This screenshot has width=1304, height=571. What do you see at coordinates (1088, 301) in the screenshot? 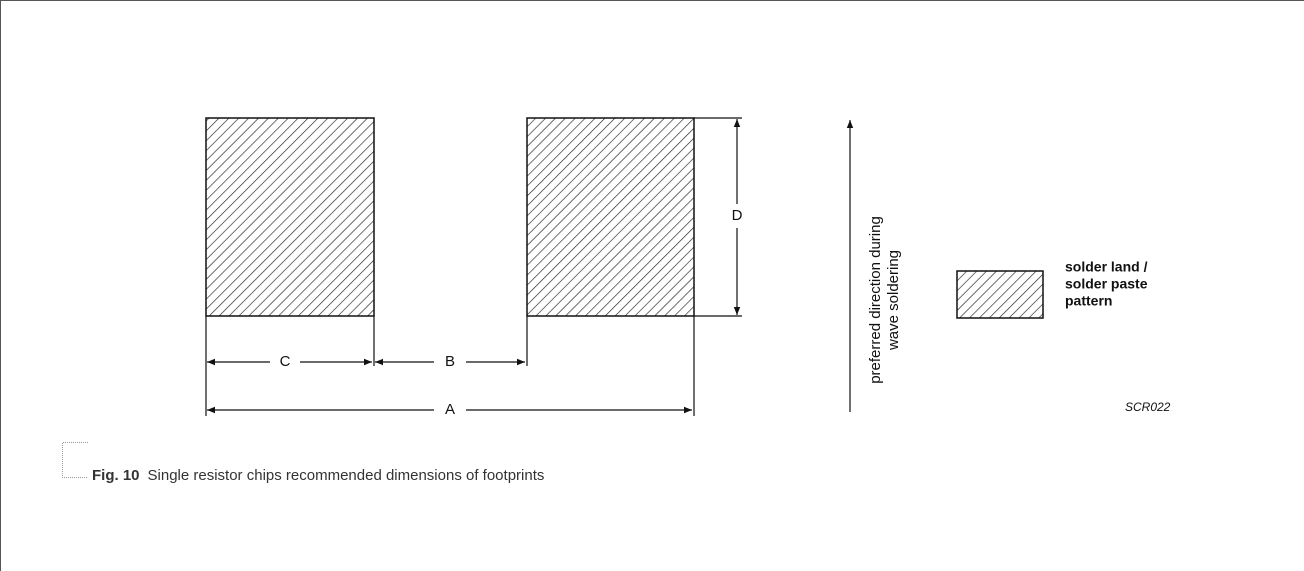
I see `legend-text: pattern` at bounding box center [1088, 301].